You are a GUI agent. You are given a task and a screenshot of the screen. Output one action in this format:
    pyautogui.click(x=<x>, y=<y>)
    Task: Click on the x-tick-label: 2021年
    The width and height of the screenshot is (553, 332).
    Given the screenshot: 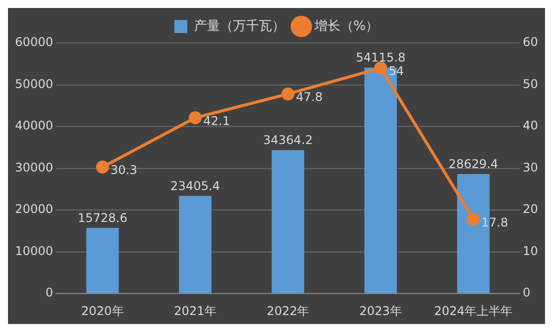 What is the action you would take?
    pyautogui.click(x=195, y=311)
    